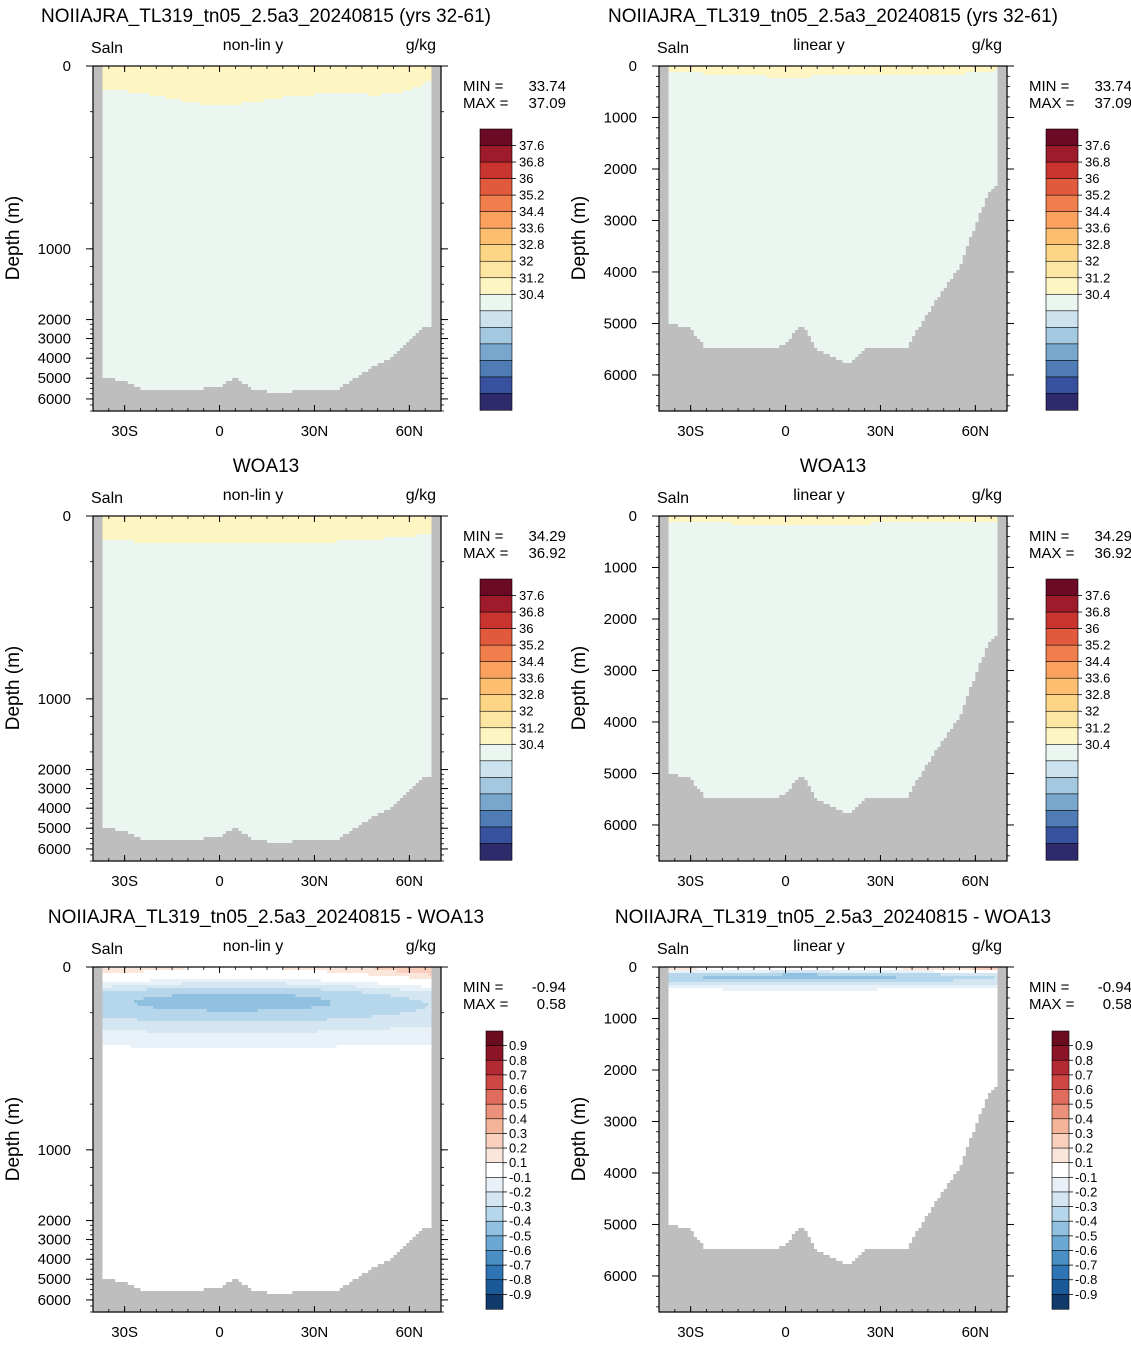 The image size is (1131, 1354). Describe the element at coordinates (531, 744) in the screenshot. I see `colorbar-label: 30.4` at that location.